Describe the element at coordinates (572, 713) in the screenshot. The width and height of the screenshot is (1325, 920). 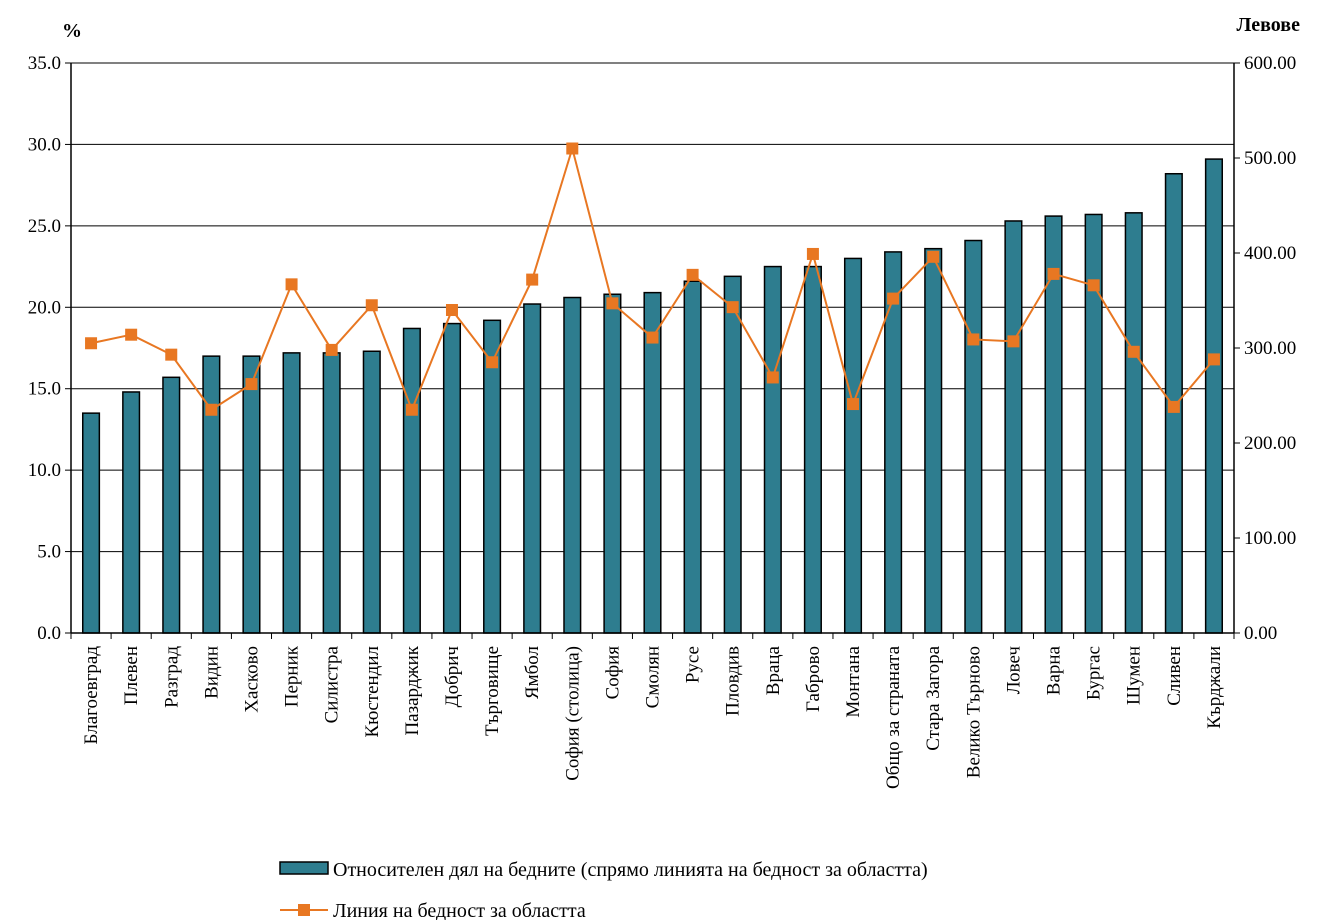
I see `category-label: София (столица)` at that location.